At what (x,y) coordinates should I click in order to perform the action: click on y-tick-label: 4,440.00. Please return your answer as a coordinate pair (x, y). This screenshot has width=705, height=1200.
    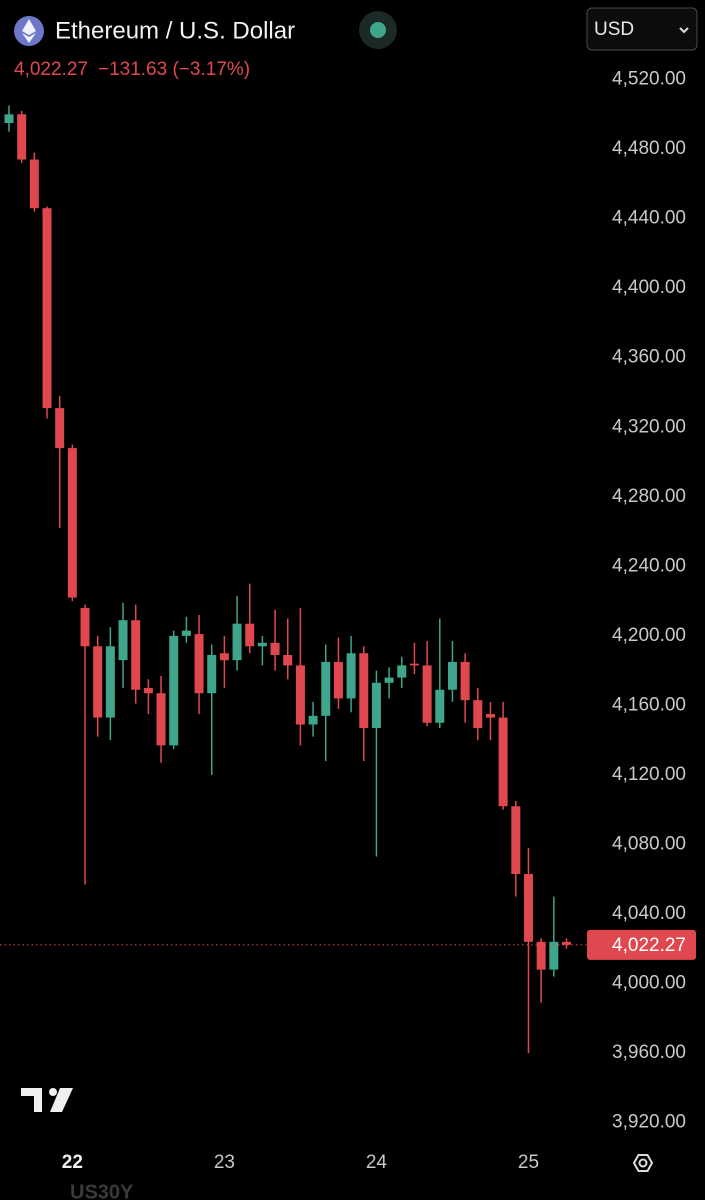
    Looking at the image, I should click on (649, 218).